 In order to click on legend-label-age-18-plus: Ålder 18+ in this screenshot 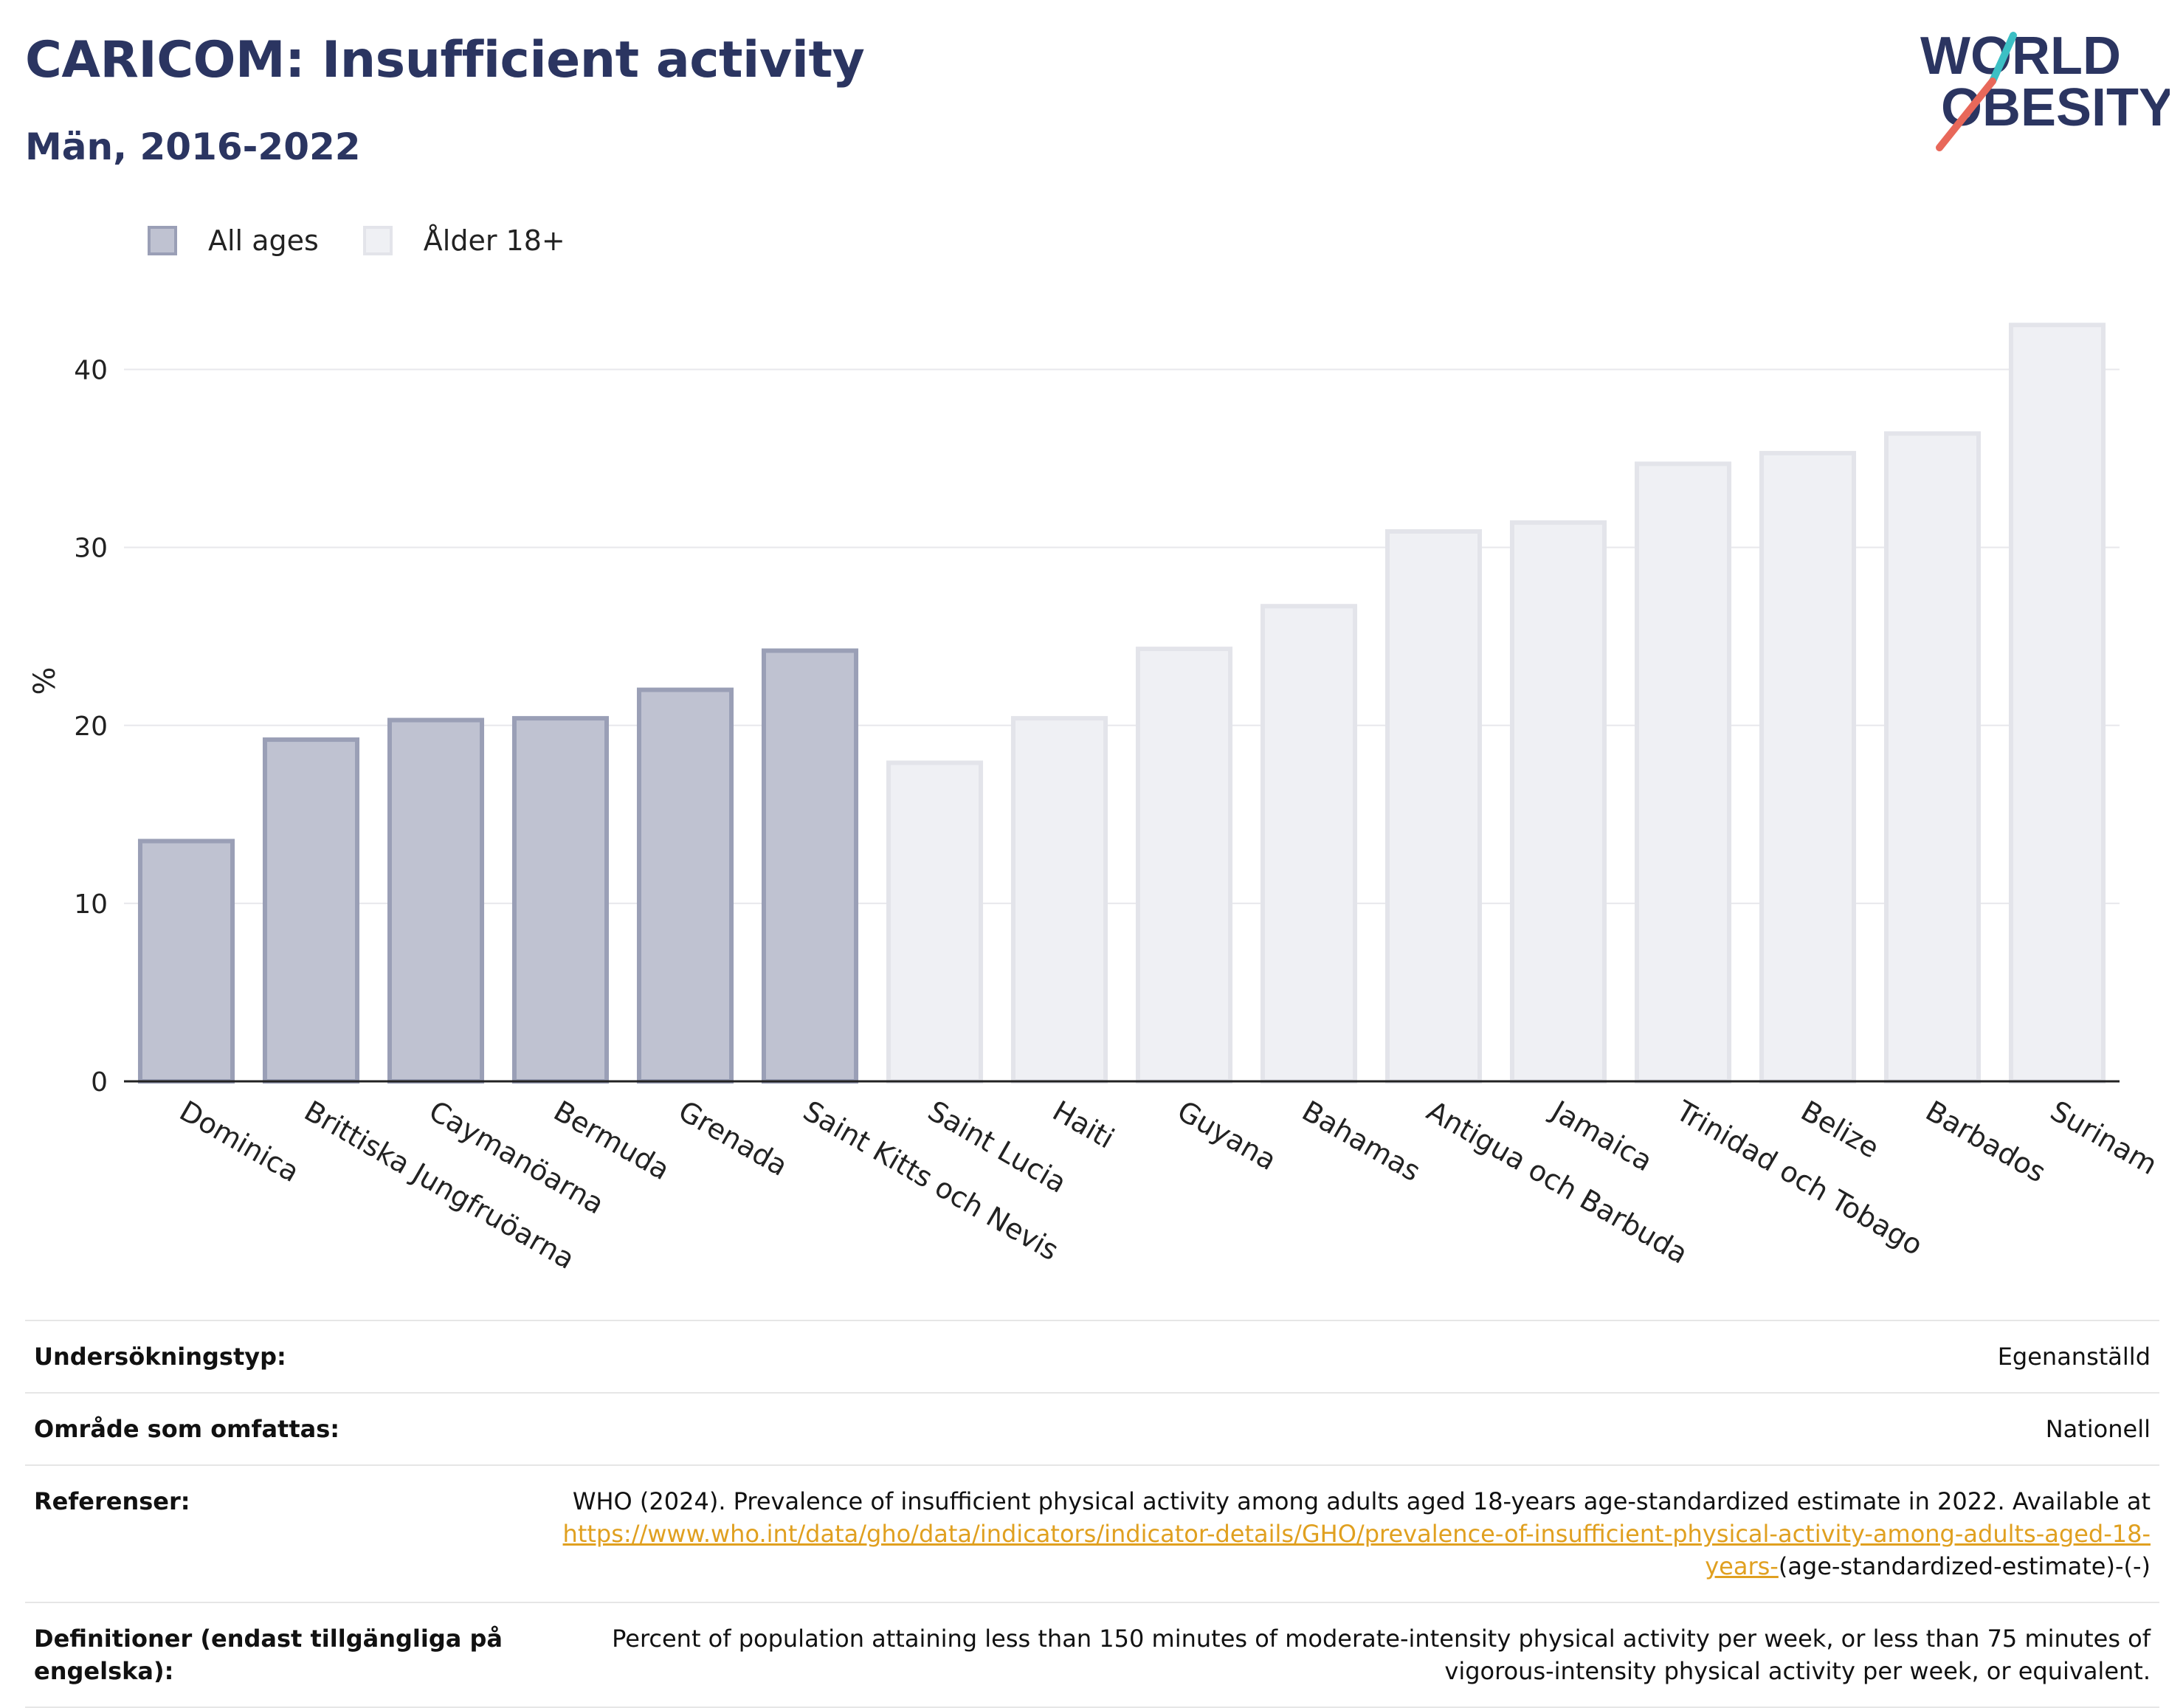, I will do `click(494, 240)`.